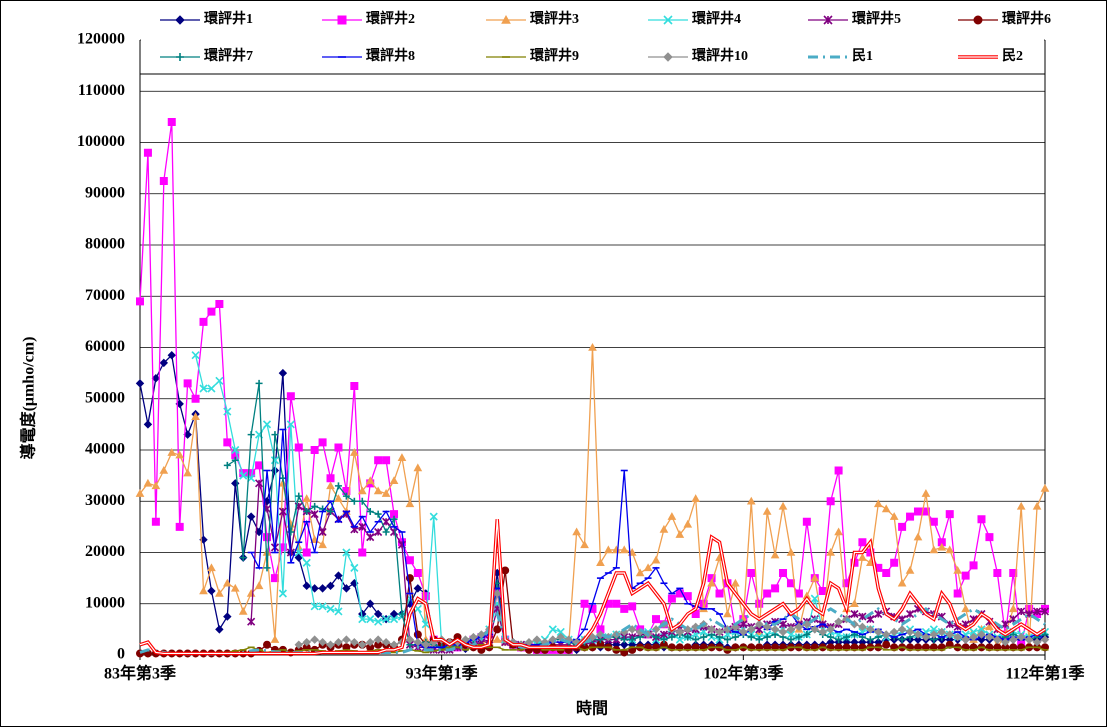 This screenshot has width=1107, height=727. I want to click on y-tick-label: 50000, so click(105, 397).